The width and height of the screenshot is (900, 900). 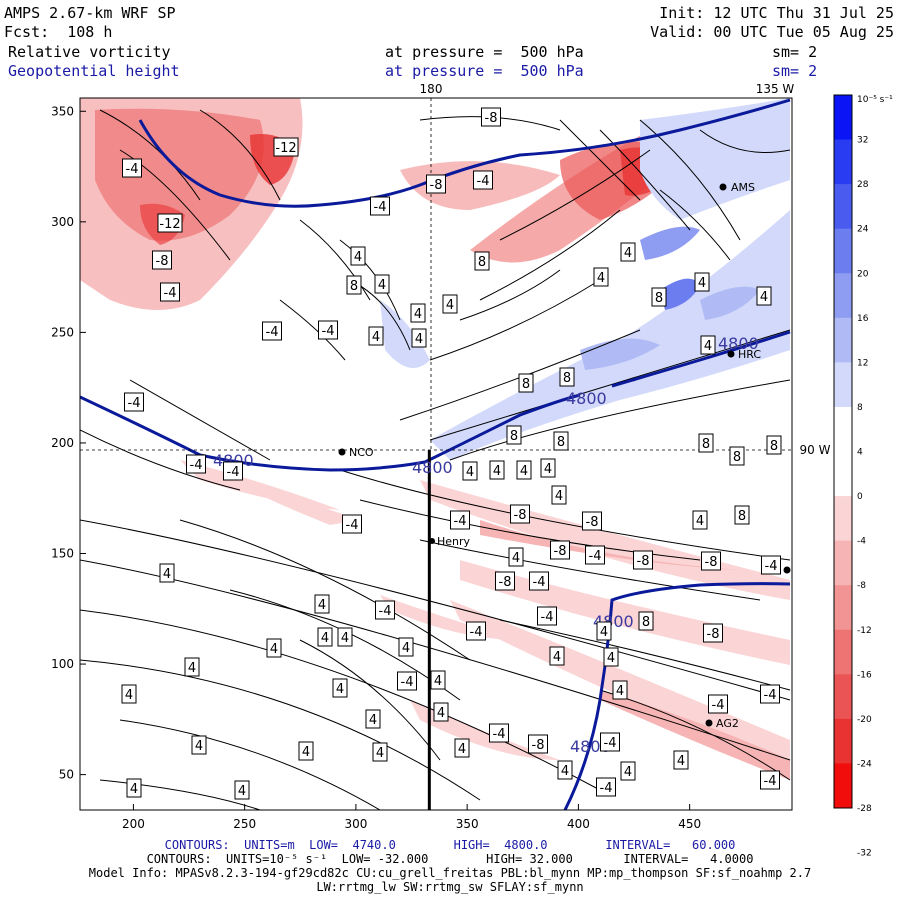 What do you see at coordinates (775, 89) in the screenshot?
I see `meridian-135w-label: 135 W` at bounding box center [775, 89].